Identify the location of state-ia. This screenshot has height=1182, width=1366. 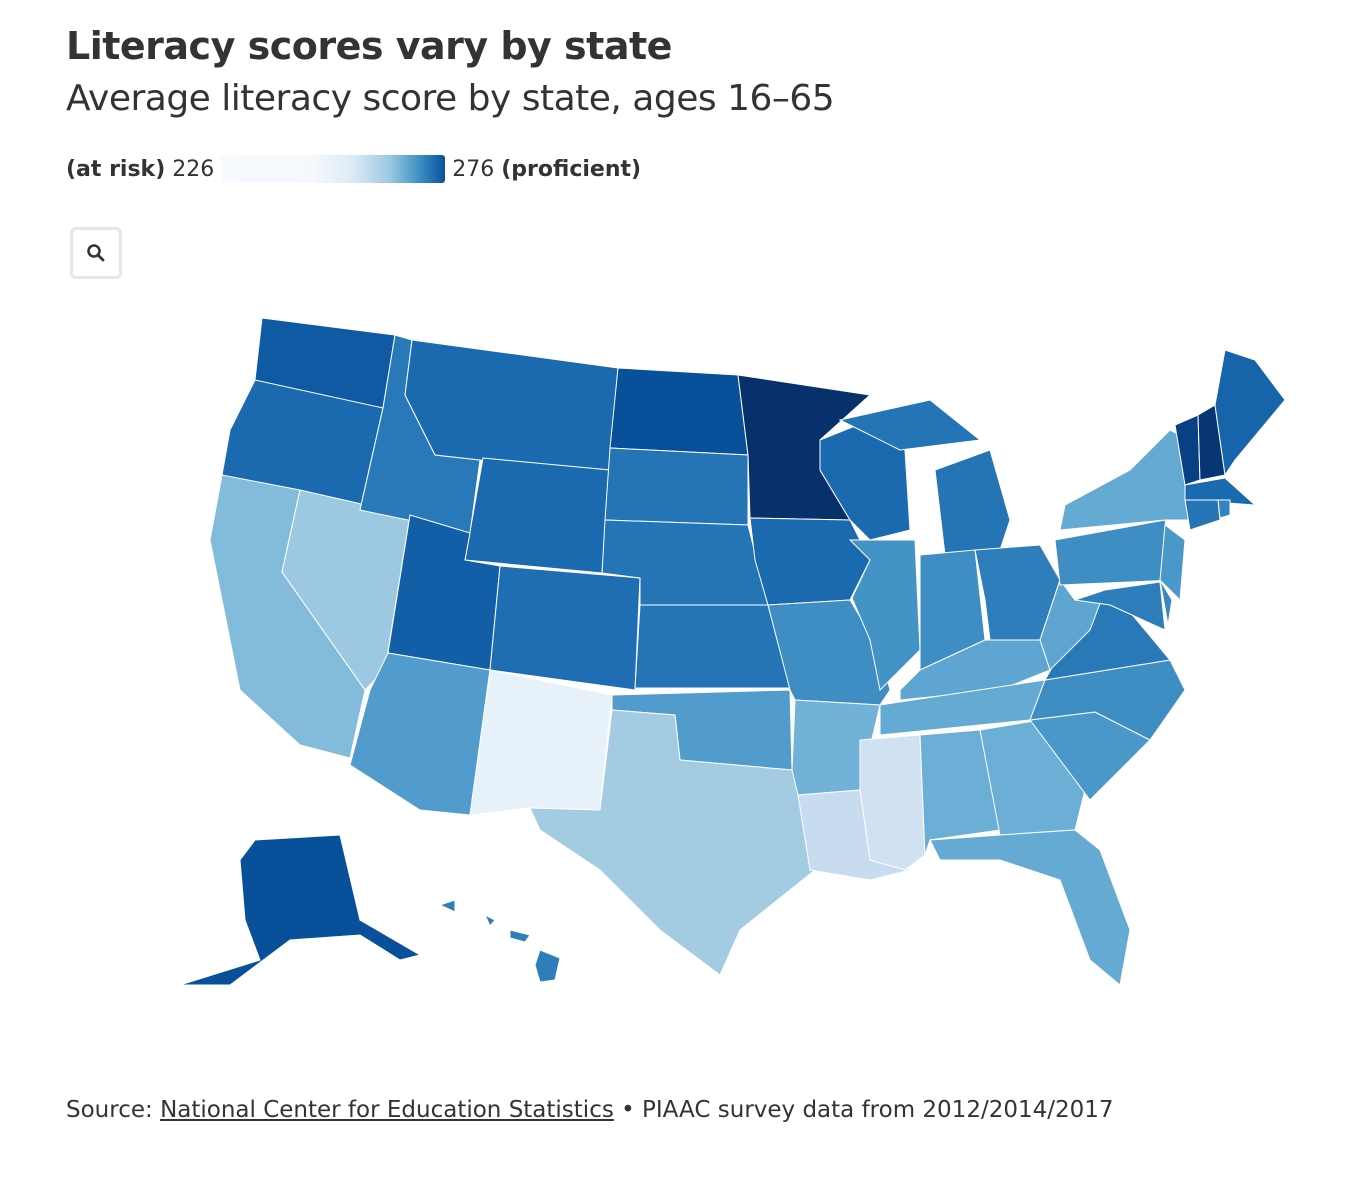
(810, 561).